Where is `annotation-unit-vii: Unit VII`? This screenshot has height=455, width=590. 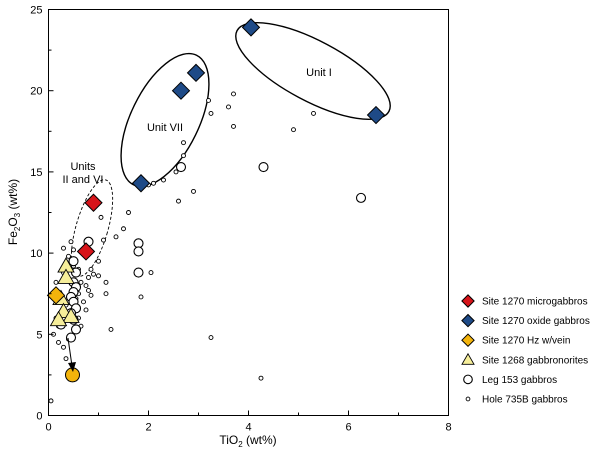
annotation-unit-vii: Unit VII is located at coordinates (165, 128).